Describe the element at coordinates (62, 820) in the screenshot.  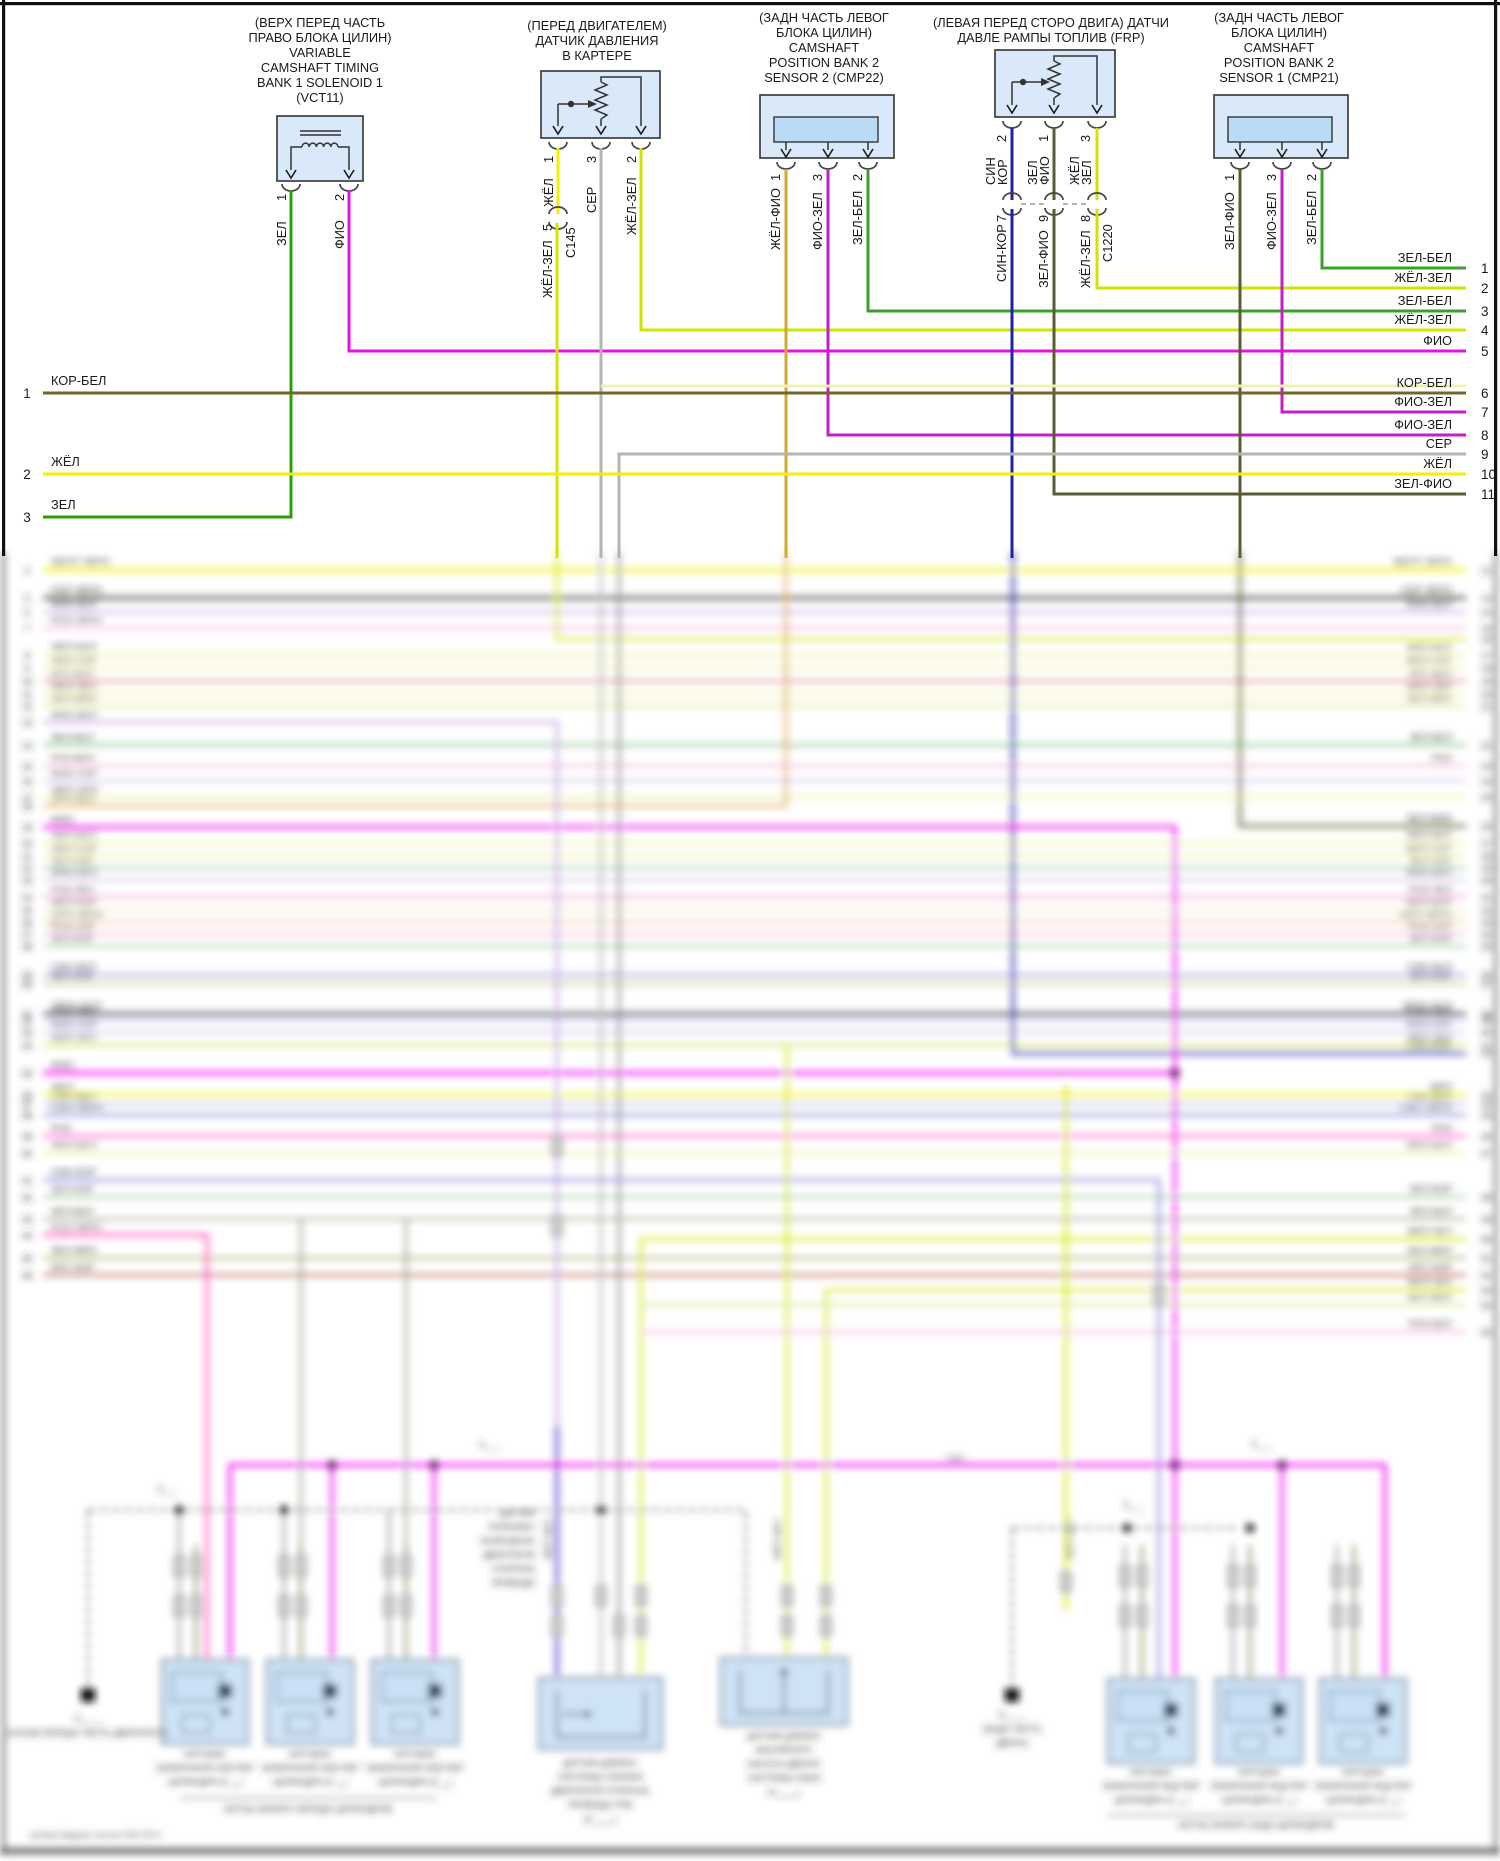
I see `svg-text: ФИО` at that location.